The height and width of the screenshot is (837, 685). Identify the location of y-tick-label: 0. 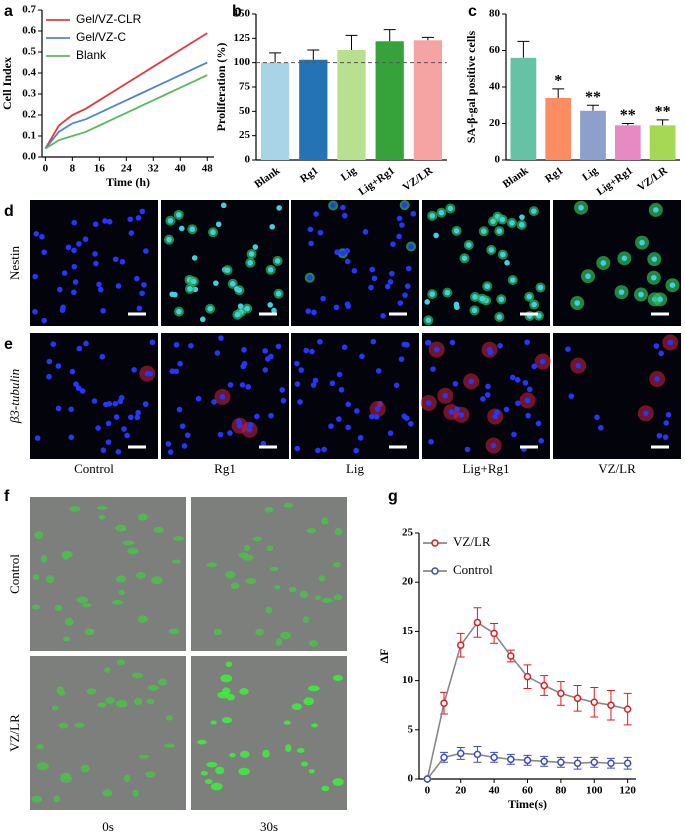
(498, 160).